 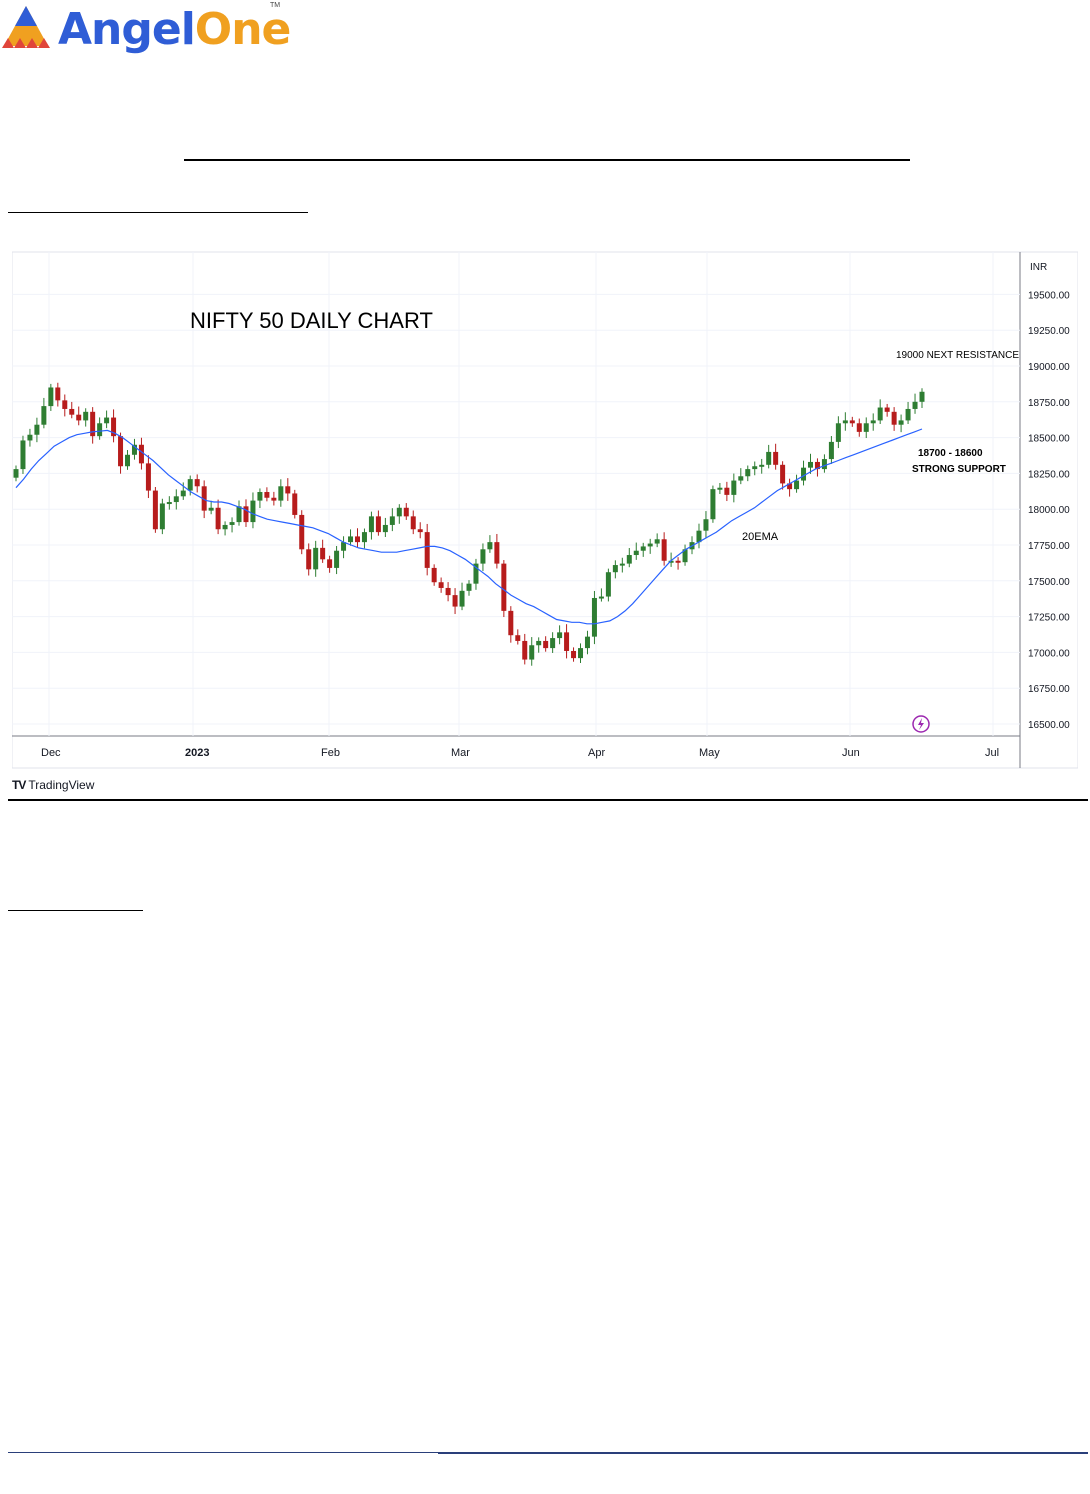 What do you see at coordinates (127, 29) in the screenshot?
I see `brand-name-angel: Angel` at bounding box center [127, 29].